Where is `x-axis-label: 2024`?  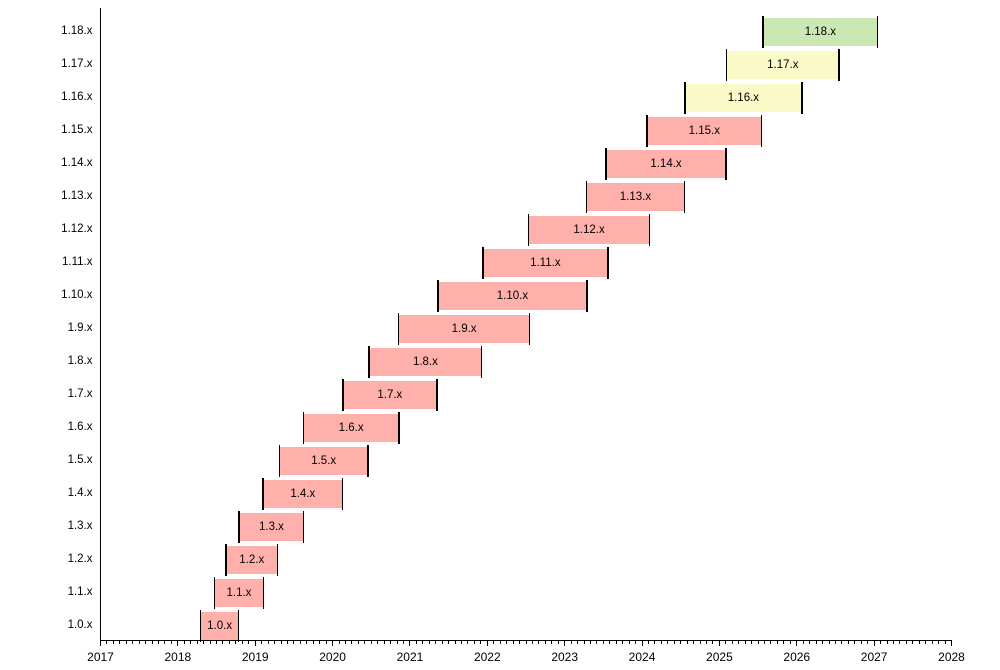 x-axis-label: 2024 is located at coordinates (642, 656).